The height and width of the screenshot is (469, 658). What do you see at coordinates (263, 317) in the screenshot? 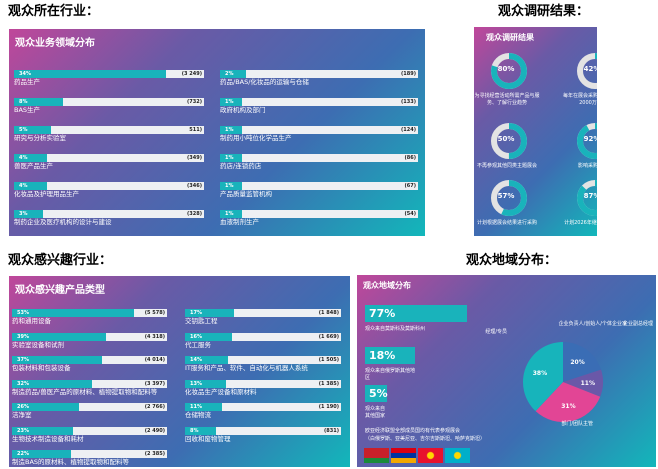
I see `bar-row: 17% (1 848) 交钥匙工程` at bounding box center [263, 317].